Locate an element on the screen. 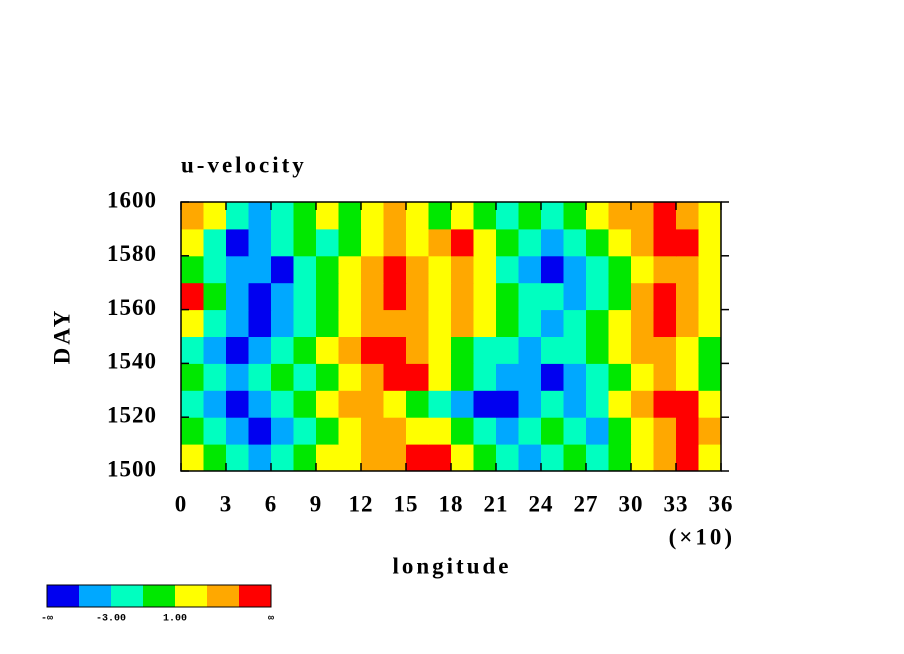  x-tick-label: 21 is located at coordinates (496, 503).